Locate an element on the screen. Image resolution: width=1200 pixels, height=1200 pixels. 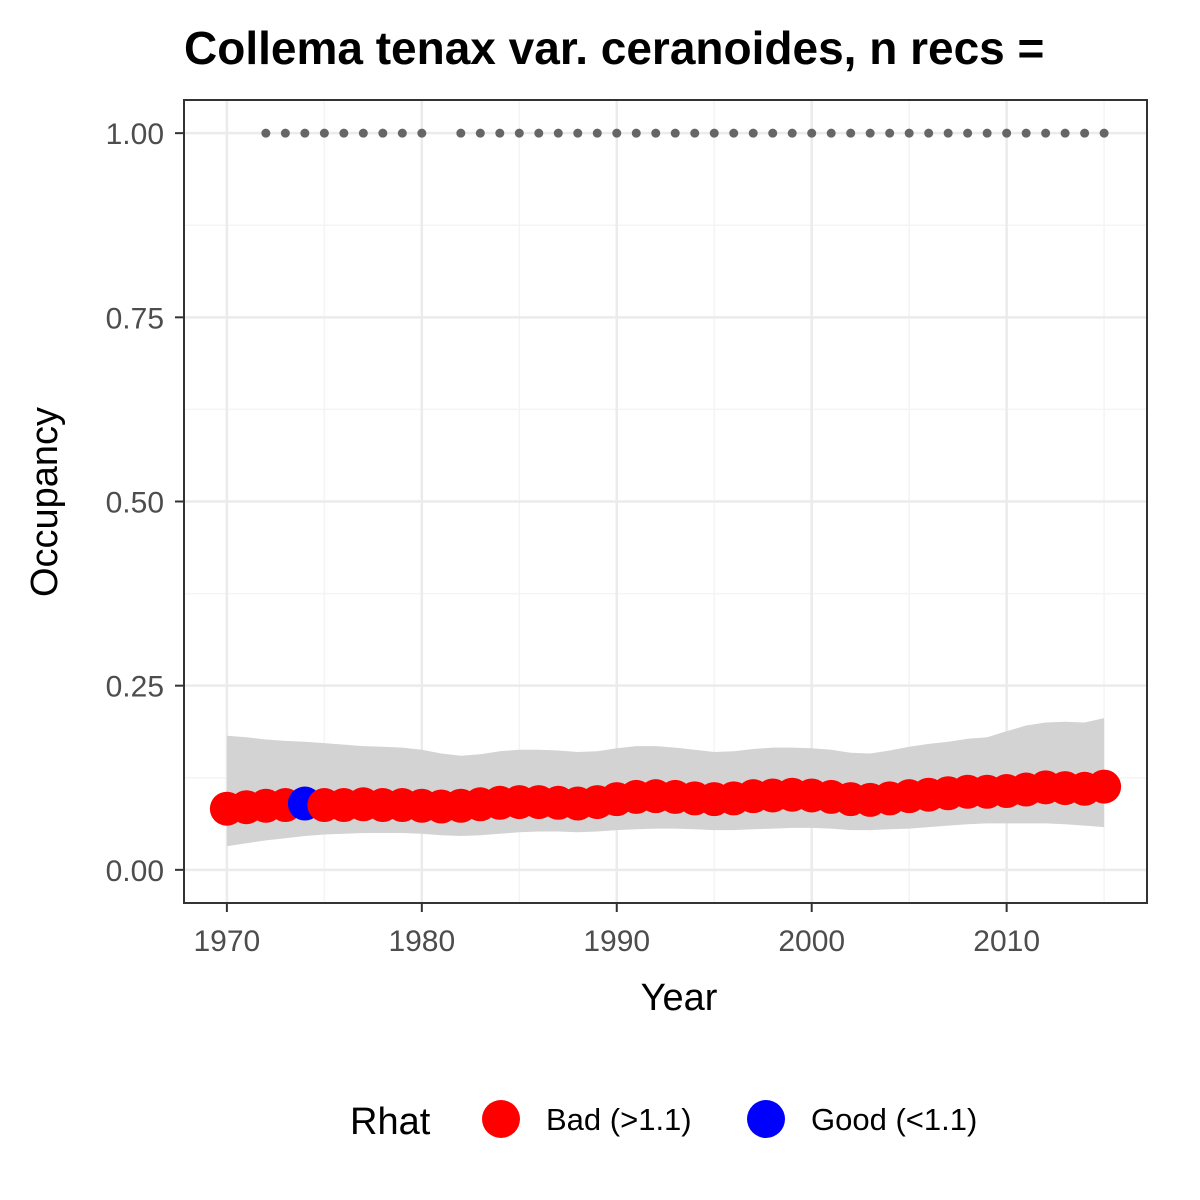
y-tick-label-1: 0.25 is located at coordinates (135, 687).